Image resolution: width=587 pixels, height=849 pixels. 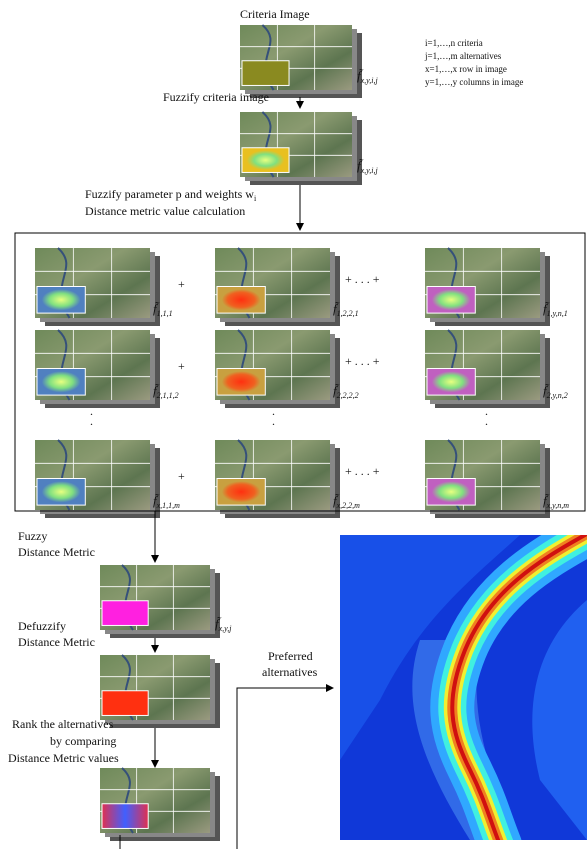 What do you see at coordinates (32, 536) in the screenshot?
I see `step: Fuzzy` at bounding box center [32, 536].